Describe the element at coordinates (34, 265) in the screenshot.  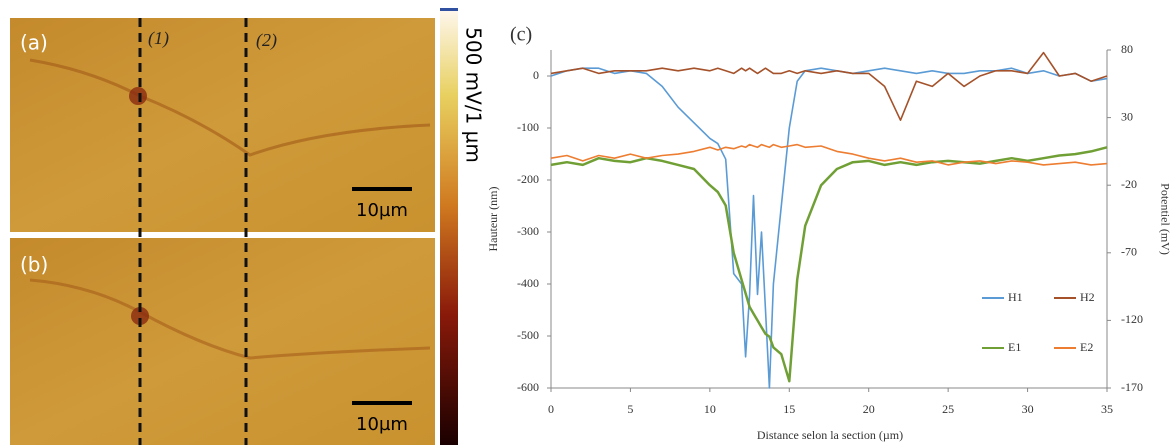
I see `panel-label: (b)` at that location.